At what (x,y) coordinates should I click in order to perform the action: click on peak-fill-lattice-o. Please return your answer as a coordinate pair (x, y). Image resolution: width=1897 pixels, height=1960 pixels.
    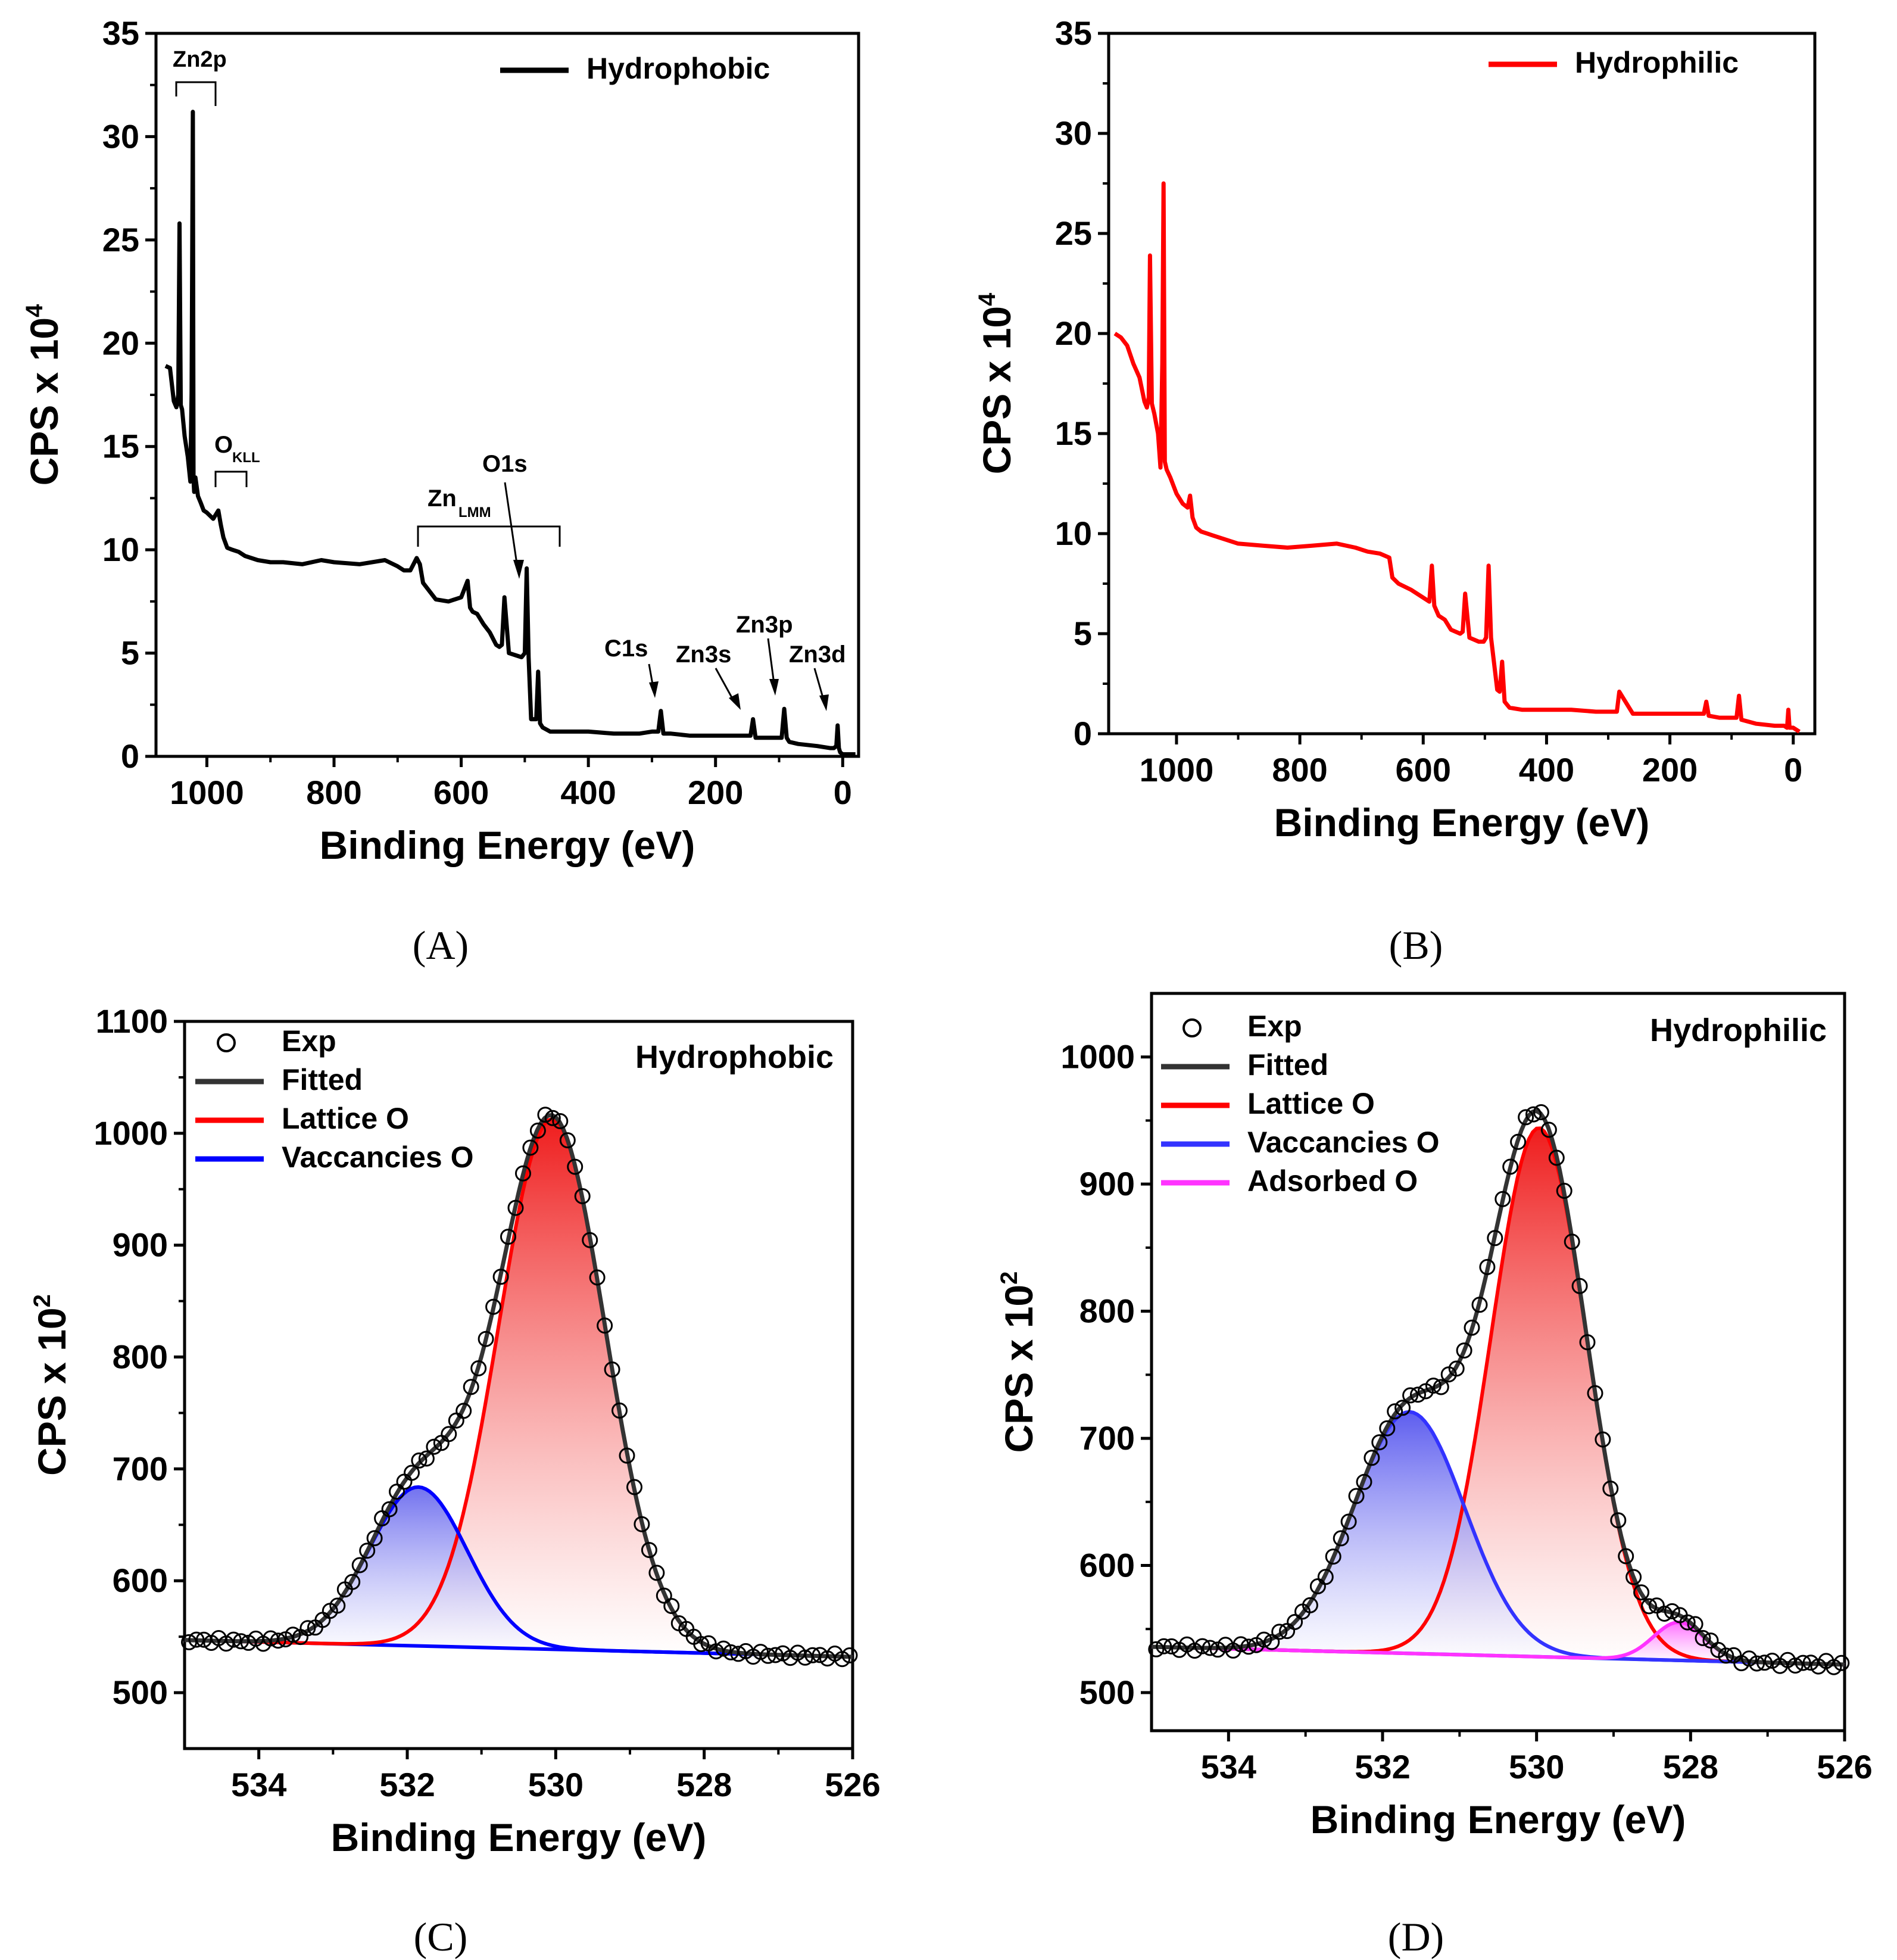
    Looking at the image, I should click on (1498, 1396).